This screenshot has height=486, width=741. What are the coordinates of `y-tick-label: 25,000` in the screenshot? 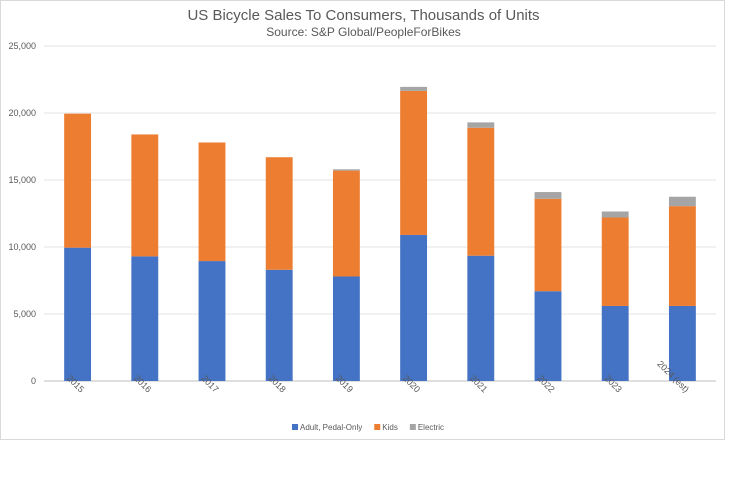 It's located at (22, 46).